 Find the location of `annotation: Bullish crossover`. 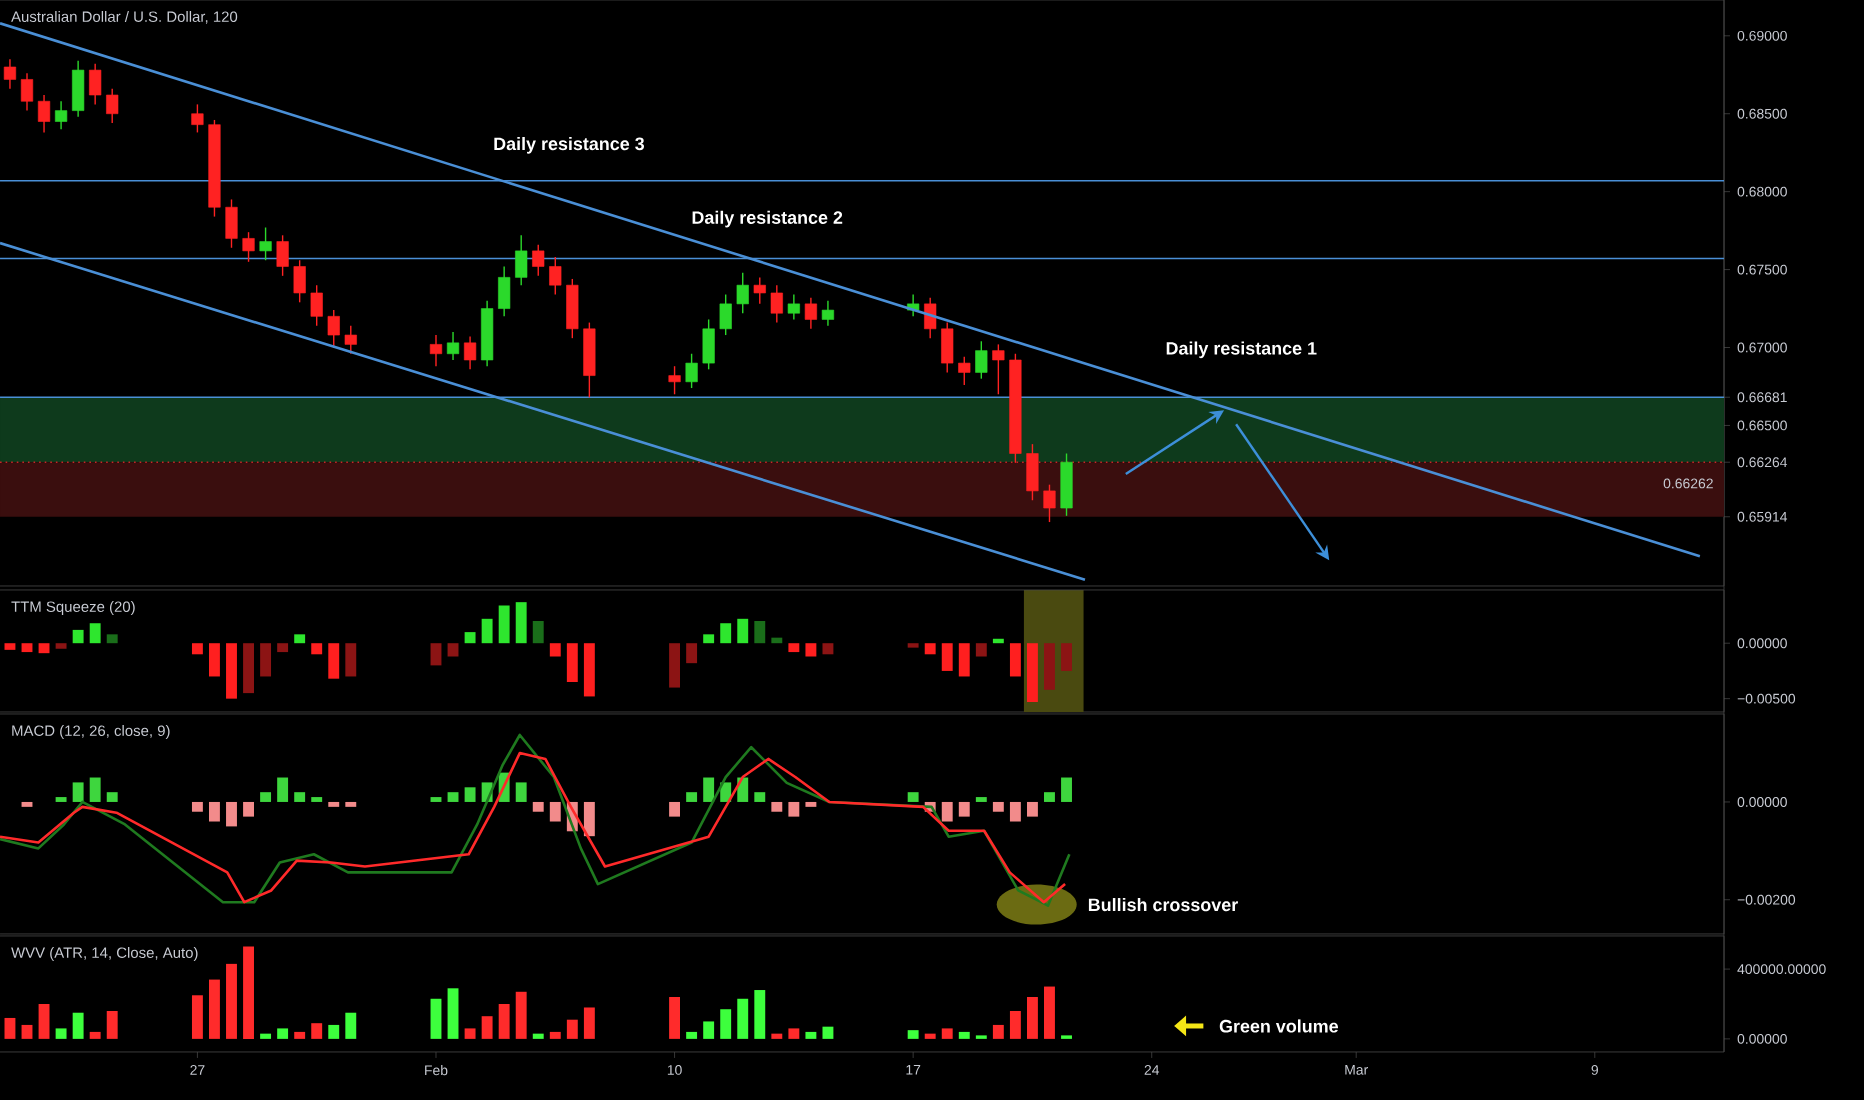

annotation: Bullish crossover is located at coordinates (1163, 905).